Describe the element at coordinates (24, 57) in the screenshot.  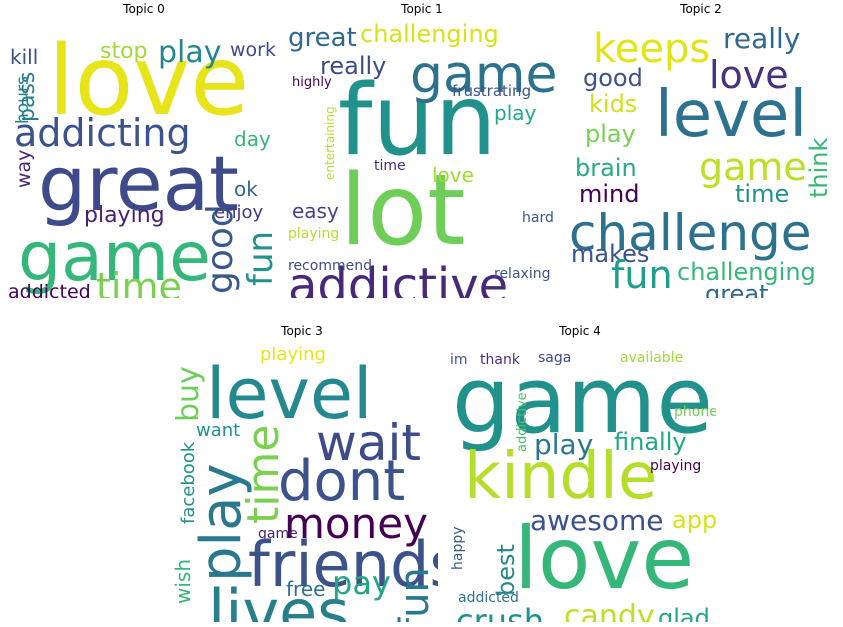
I see `cloud-word: kill` at that location.